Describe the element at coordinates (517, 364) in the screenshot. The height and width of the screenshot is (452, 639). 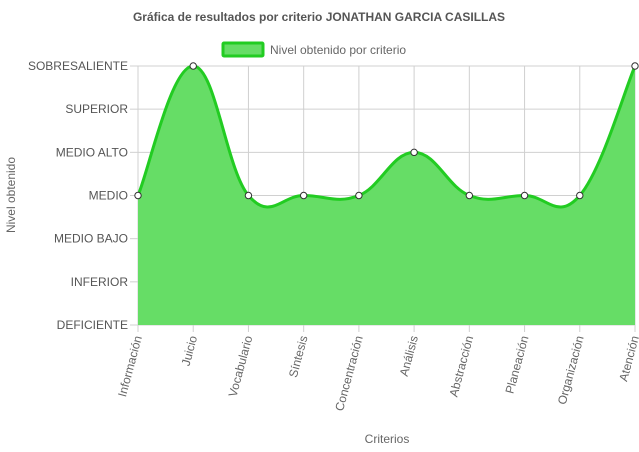
I see `x-tick-label: Planeación` at that location.